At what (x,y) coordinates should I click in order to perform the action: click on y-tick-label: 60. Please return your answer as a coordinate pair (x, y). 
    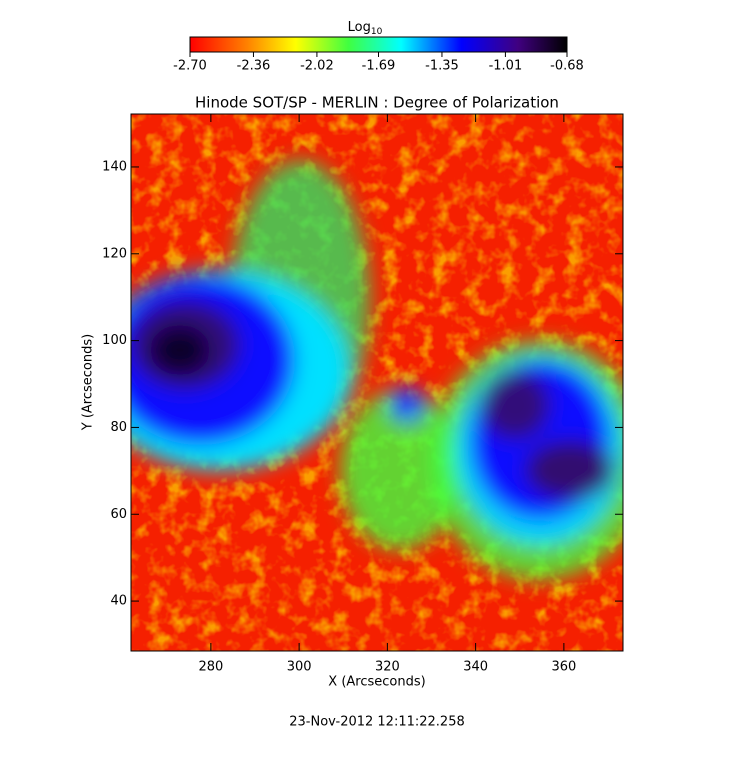
    Looking at the image, I should click on (118, 514).